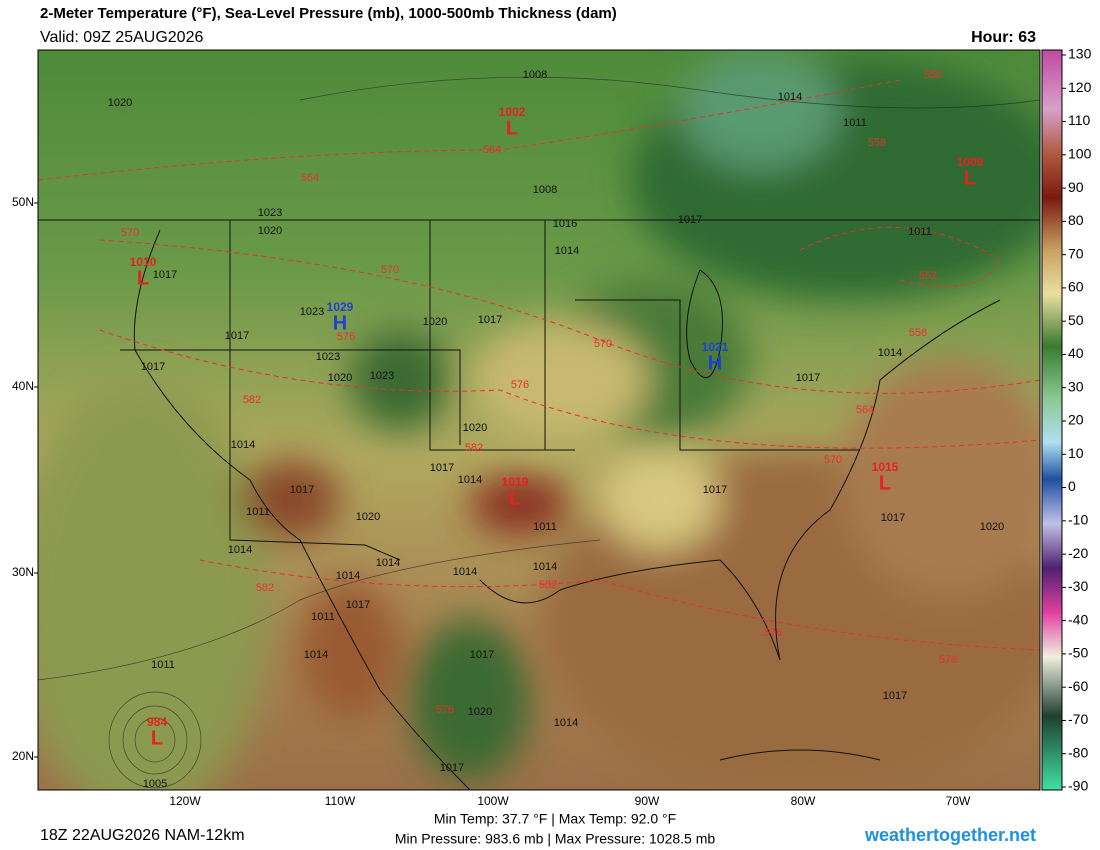 The height and width of the screenshot is (850, 1100). What do you see at coordinates (23, 386) in the screenshot?
I see `lat-label: 40N` at bounding box center [23, 386].